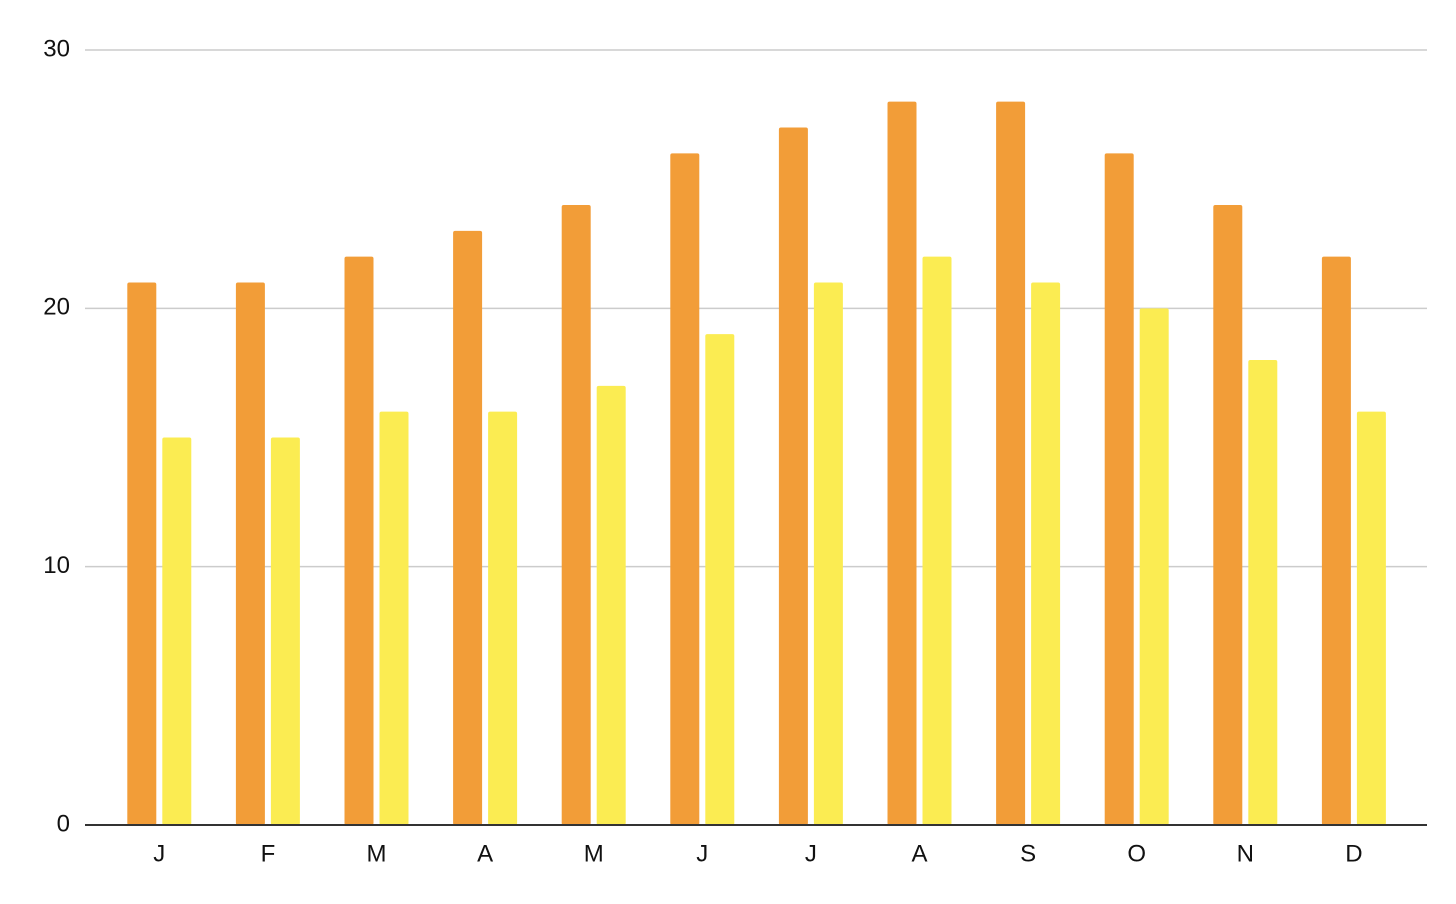  What do you see at coordinates (1028, 853) in the screenshot?
I see `x-tick-label: S` at bounding box center [1028, 853].